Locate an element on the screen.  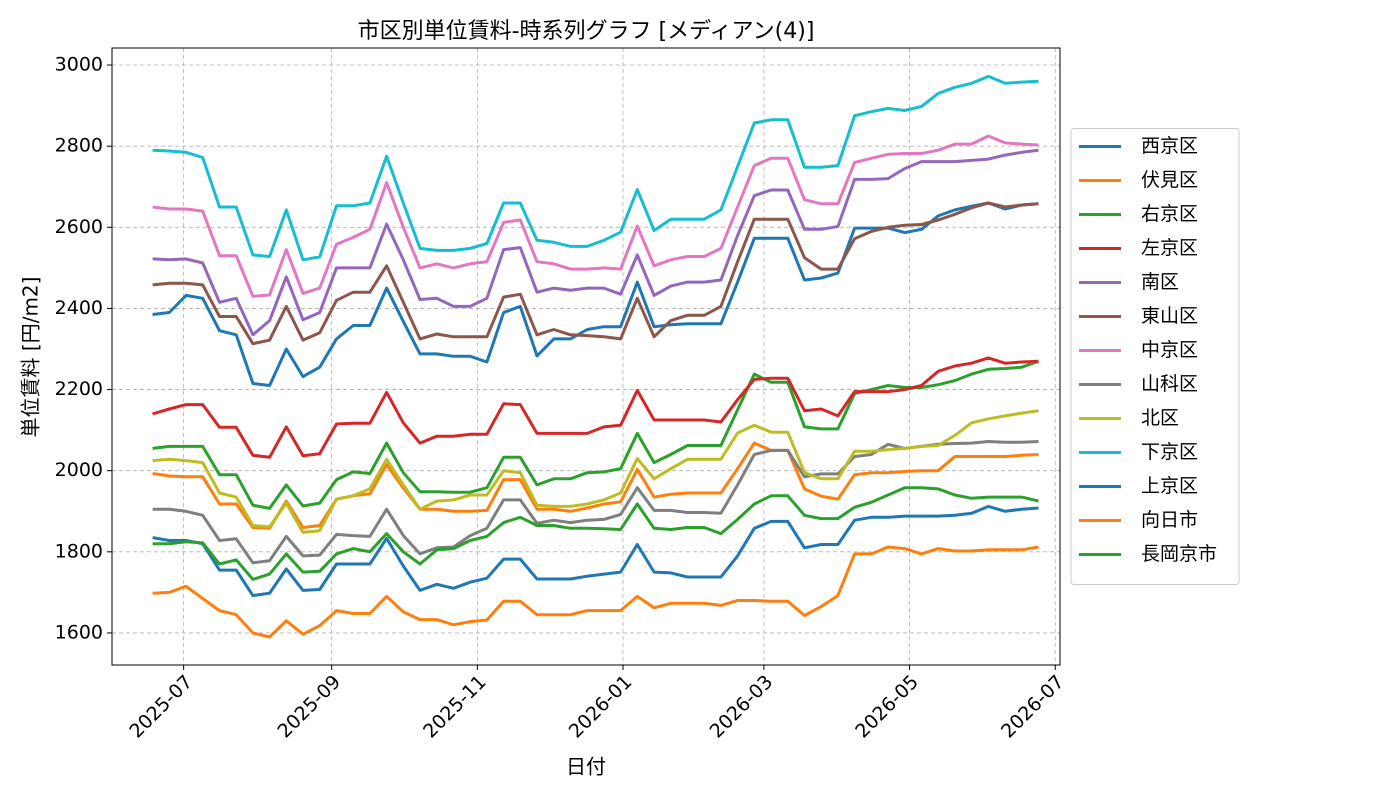
y-tick-label: 2000 is located at coordinates (79, 470).